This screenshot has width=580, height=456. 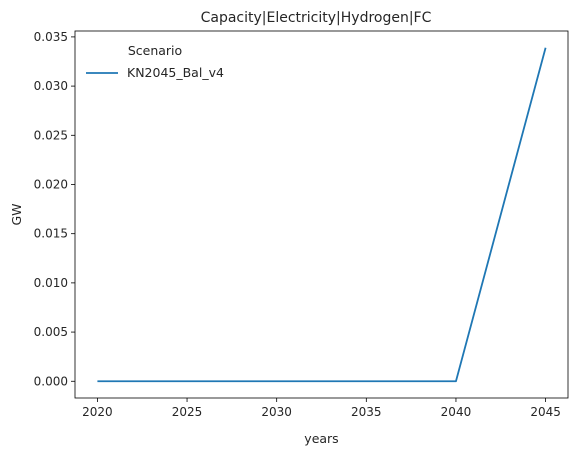 I want to click on x-tick-label: 2025, so click(x=187, y=412).